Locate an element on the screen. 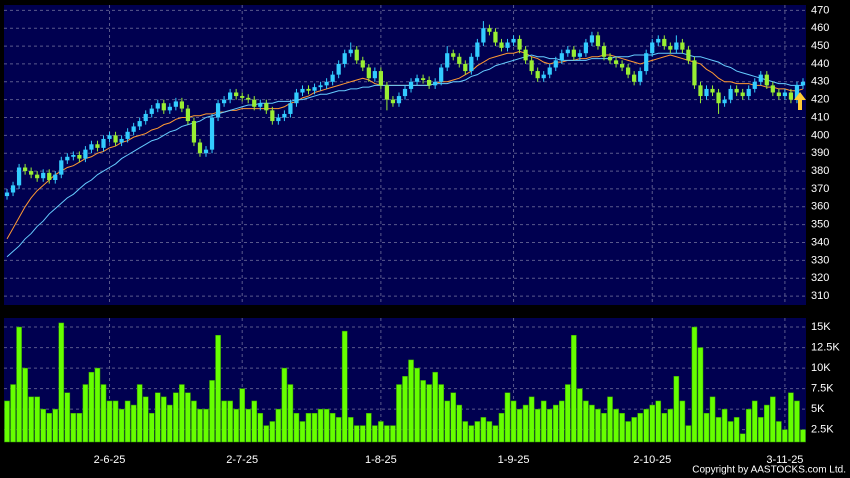  y-tick-label: 360 is located at coordinates (820, 207).